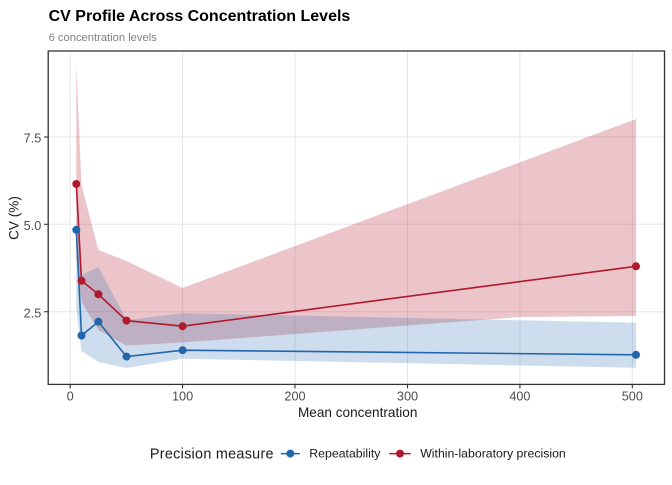  I want to click on svg-text: 100, so click(182, 397).